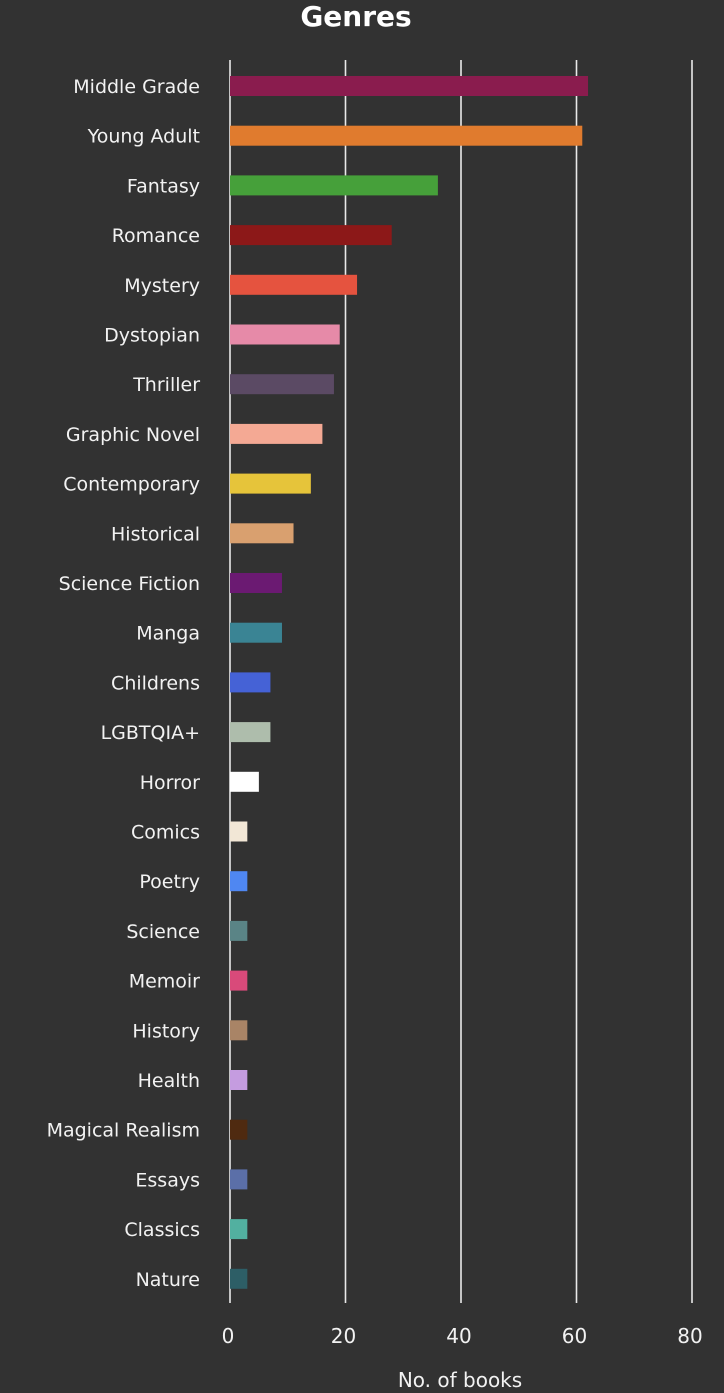  Describe the element at coordinates (689, 1336) in the screenshot. I see `x-tick-label: 80` at that location.